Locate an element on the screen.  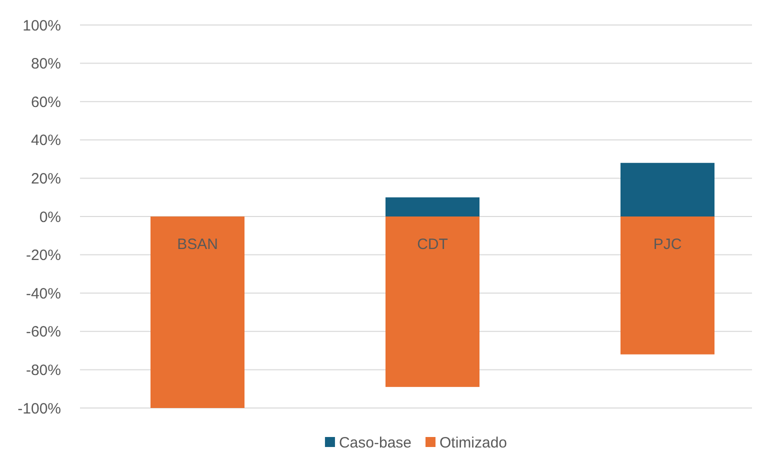
legend-label: Otimizado is located at coordinates (474, 443).